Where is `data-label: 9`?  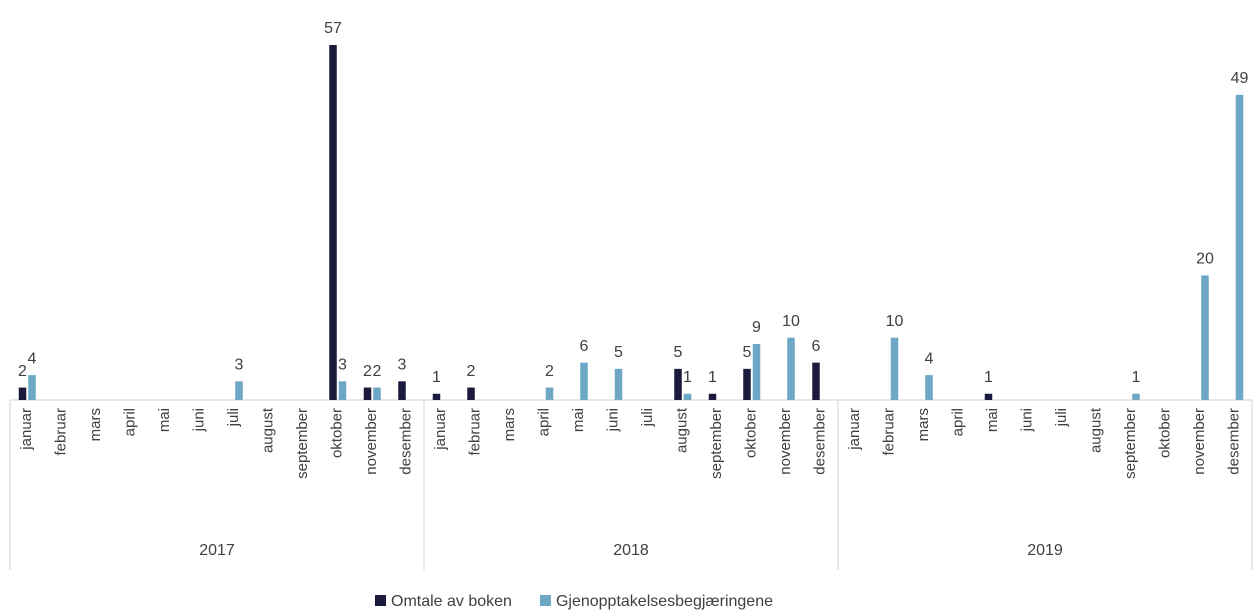
data-label: 9 is located at coordinates (756, 327).